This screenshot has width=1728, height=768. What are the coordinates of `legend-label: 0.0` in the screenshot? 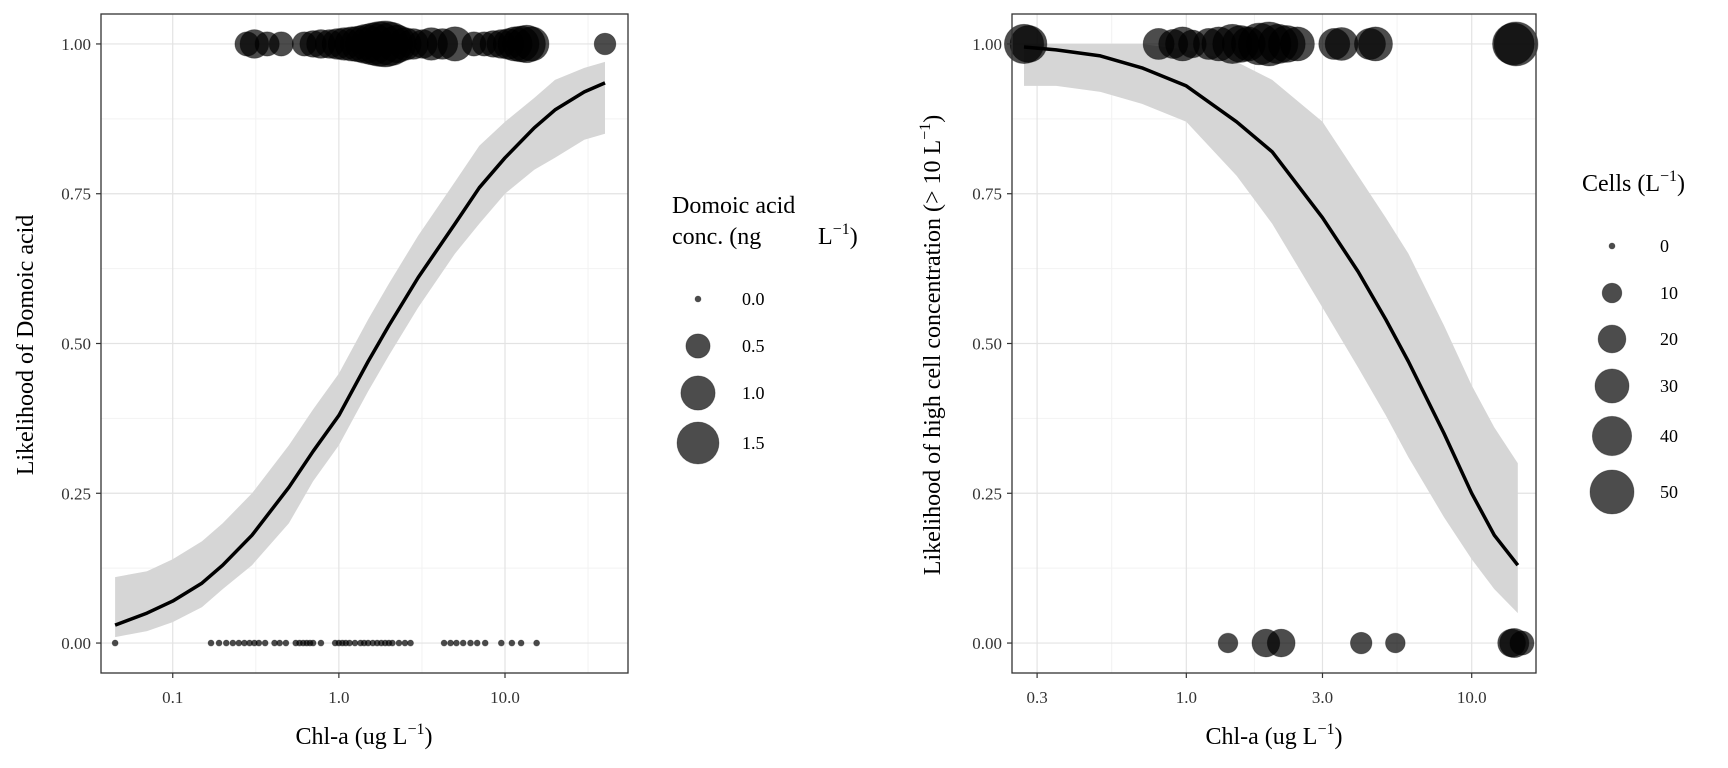 It's located at (753, 299).